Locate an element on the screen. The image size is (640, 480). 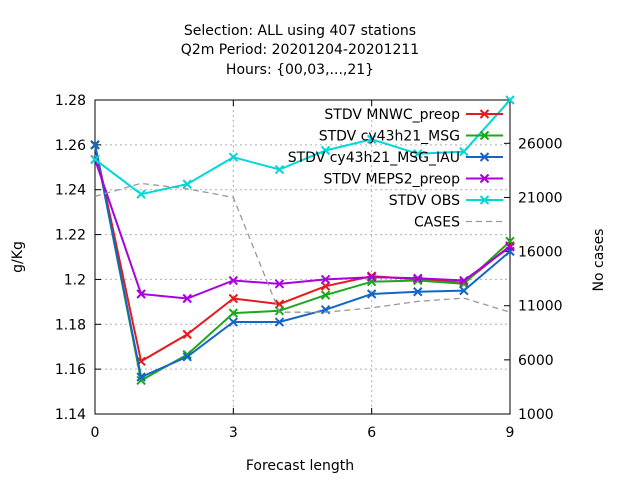
chart-title-line-1: Selection: ALL using 407 stations is located at coordinates (300, 31).